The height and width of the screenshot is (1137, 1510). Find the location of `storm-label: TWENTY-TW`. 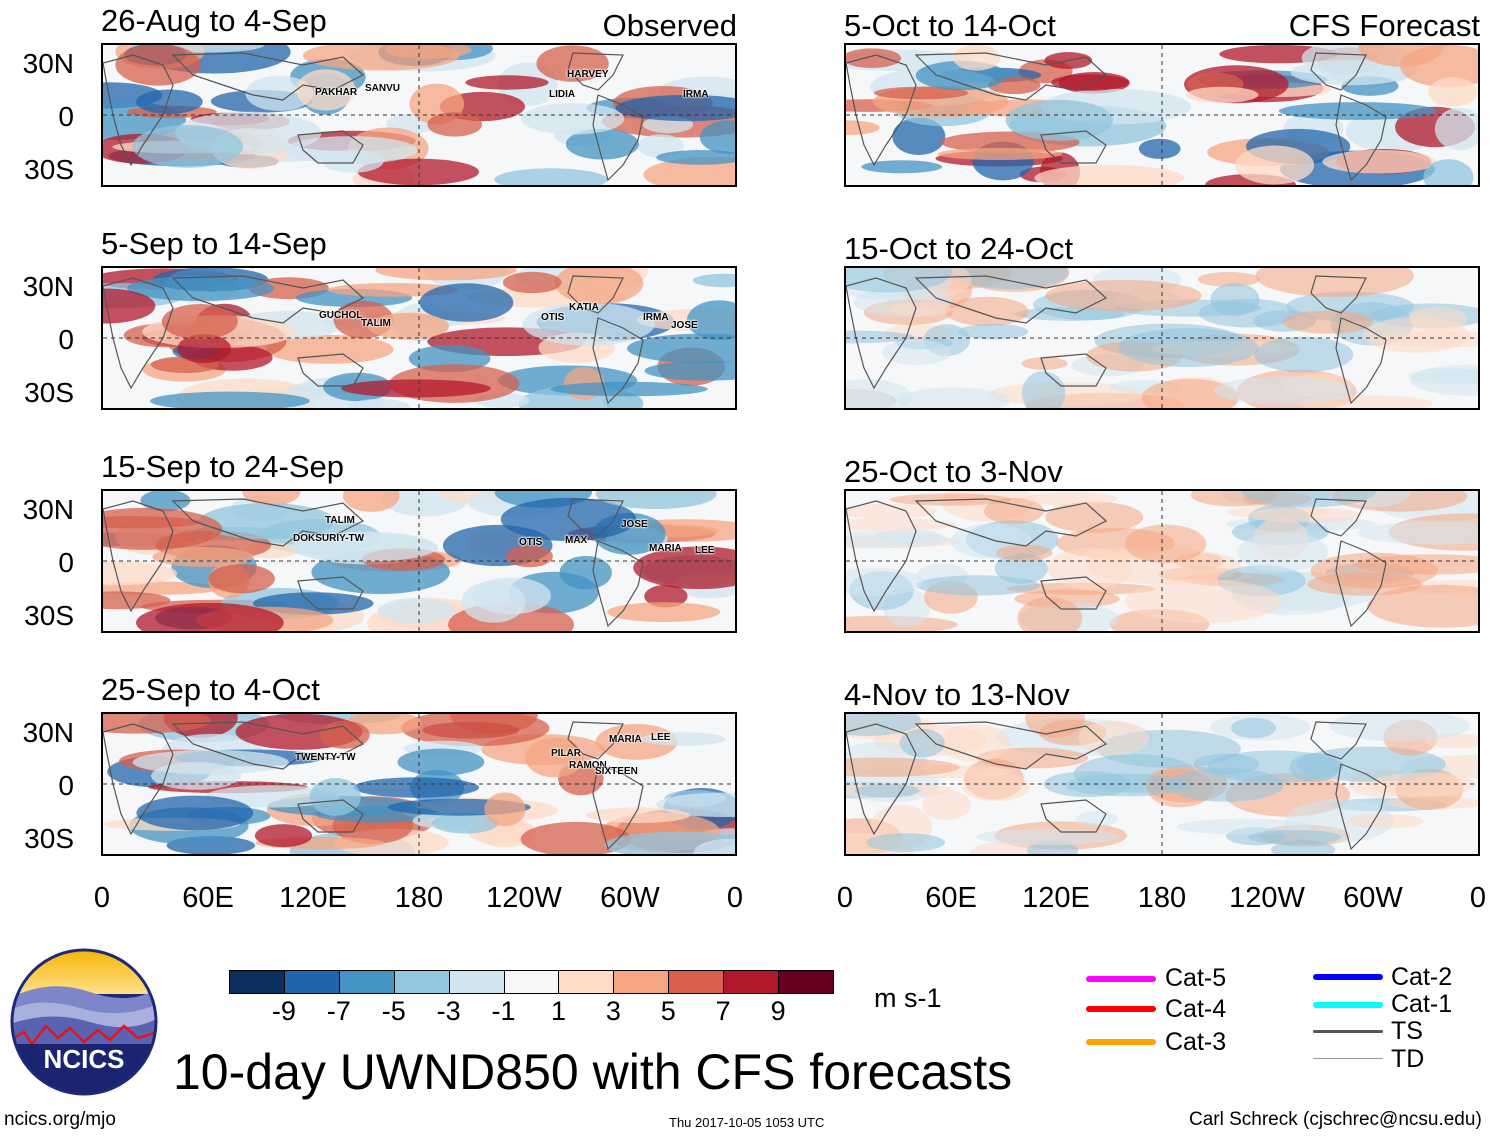

storm-label: TWENTY-TW is located at coordinates (325, 757).